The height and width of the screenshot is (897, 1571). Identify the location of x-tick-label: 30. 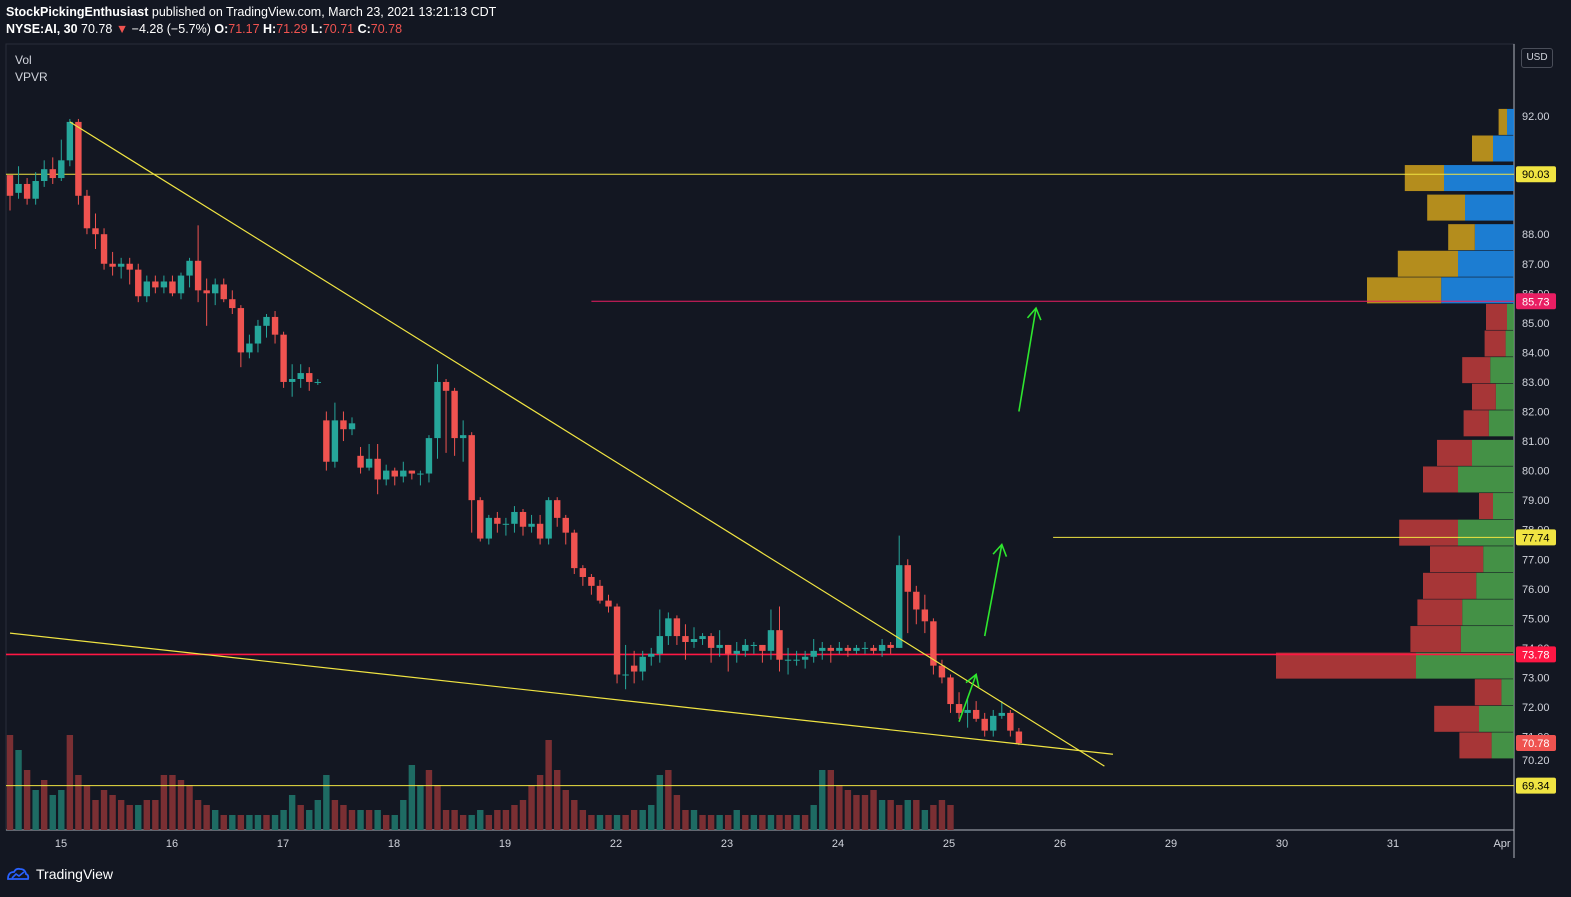
(1282, 844).